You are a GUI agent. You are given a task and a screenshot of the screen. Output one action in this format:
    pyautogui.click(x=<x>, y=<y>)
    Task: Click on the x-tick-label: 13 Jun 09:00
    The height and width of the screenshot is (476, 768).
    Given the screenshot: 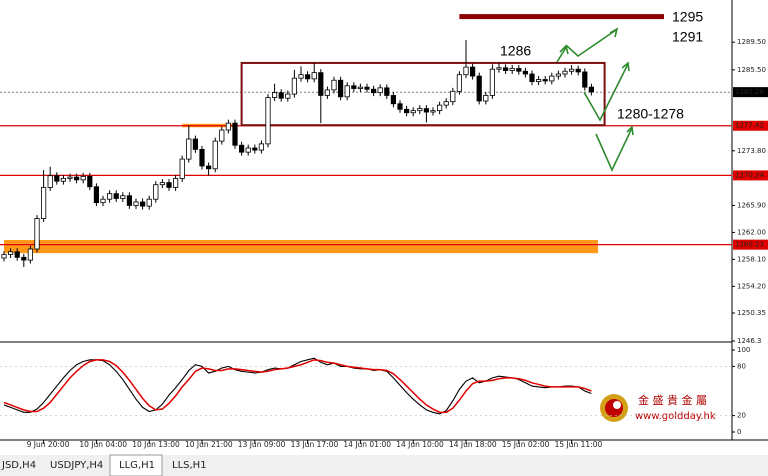 What is the action you would take?
    pyautogui.click(x=262, y=444)
    